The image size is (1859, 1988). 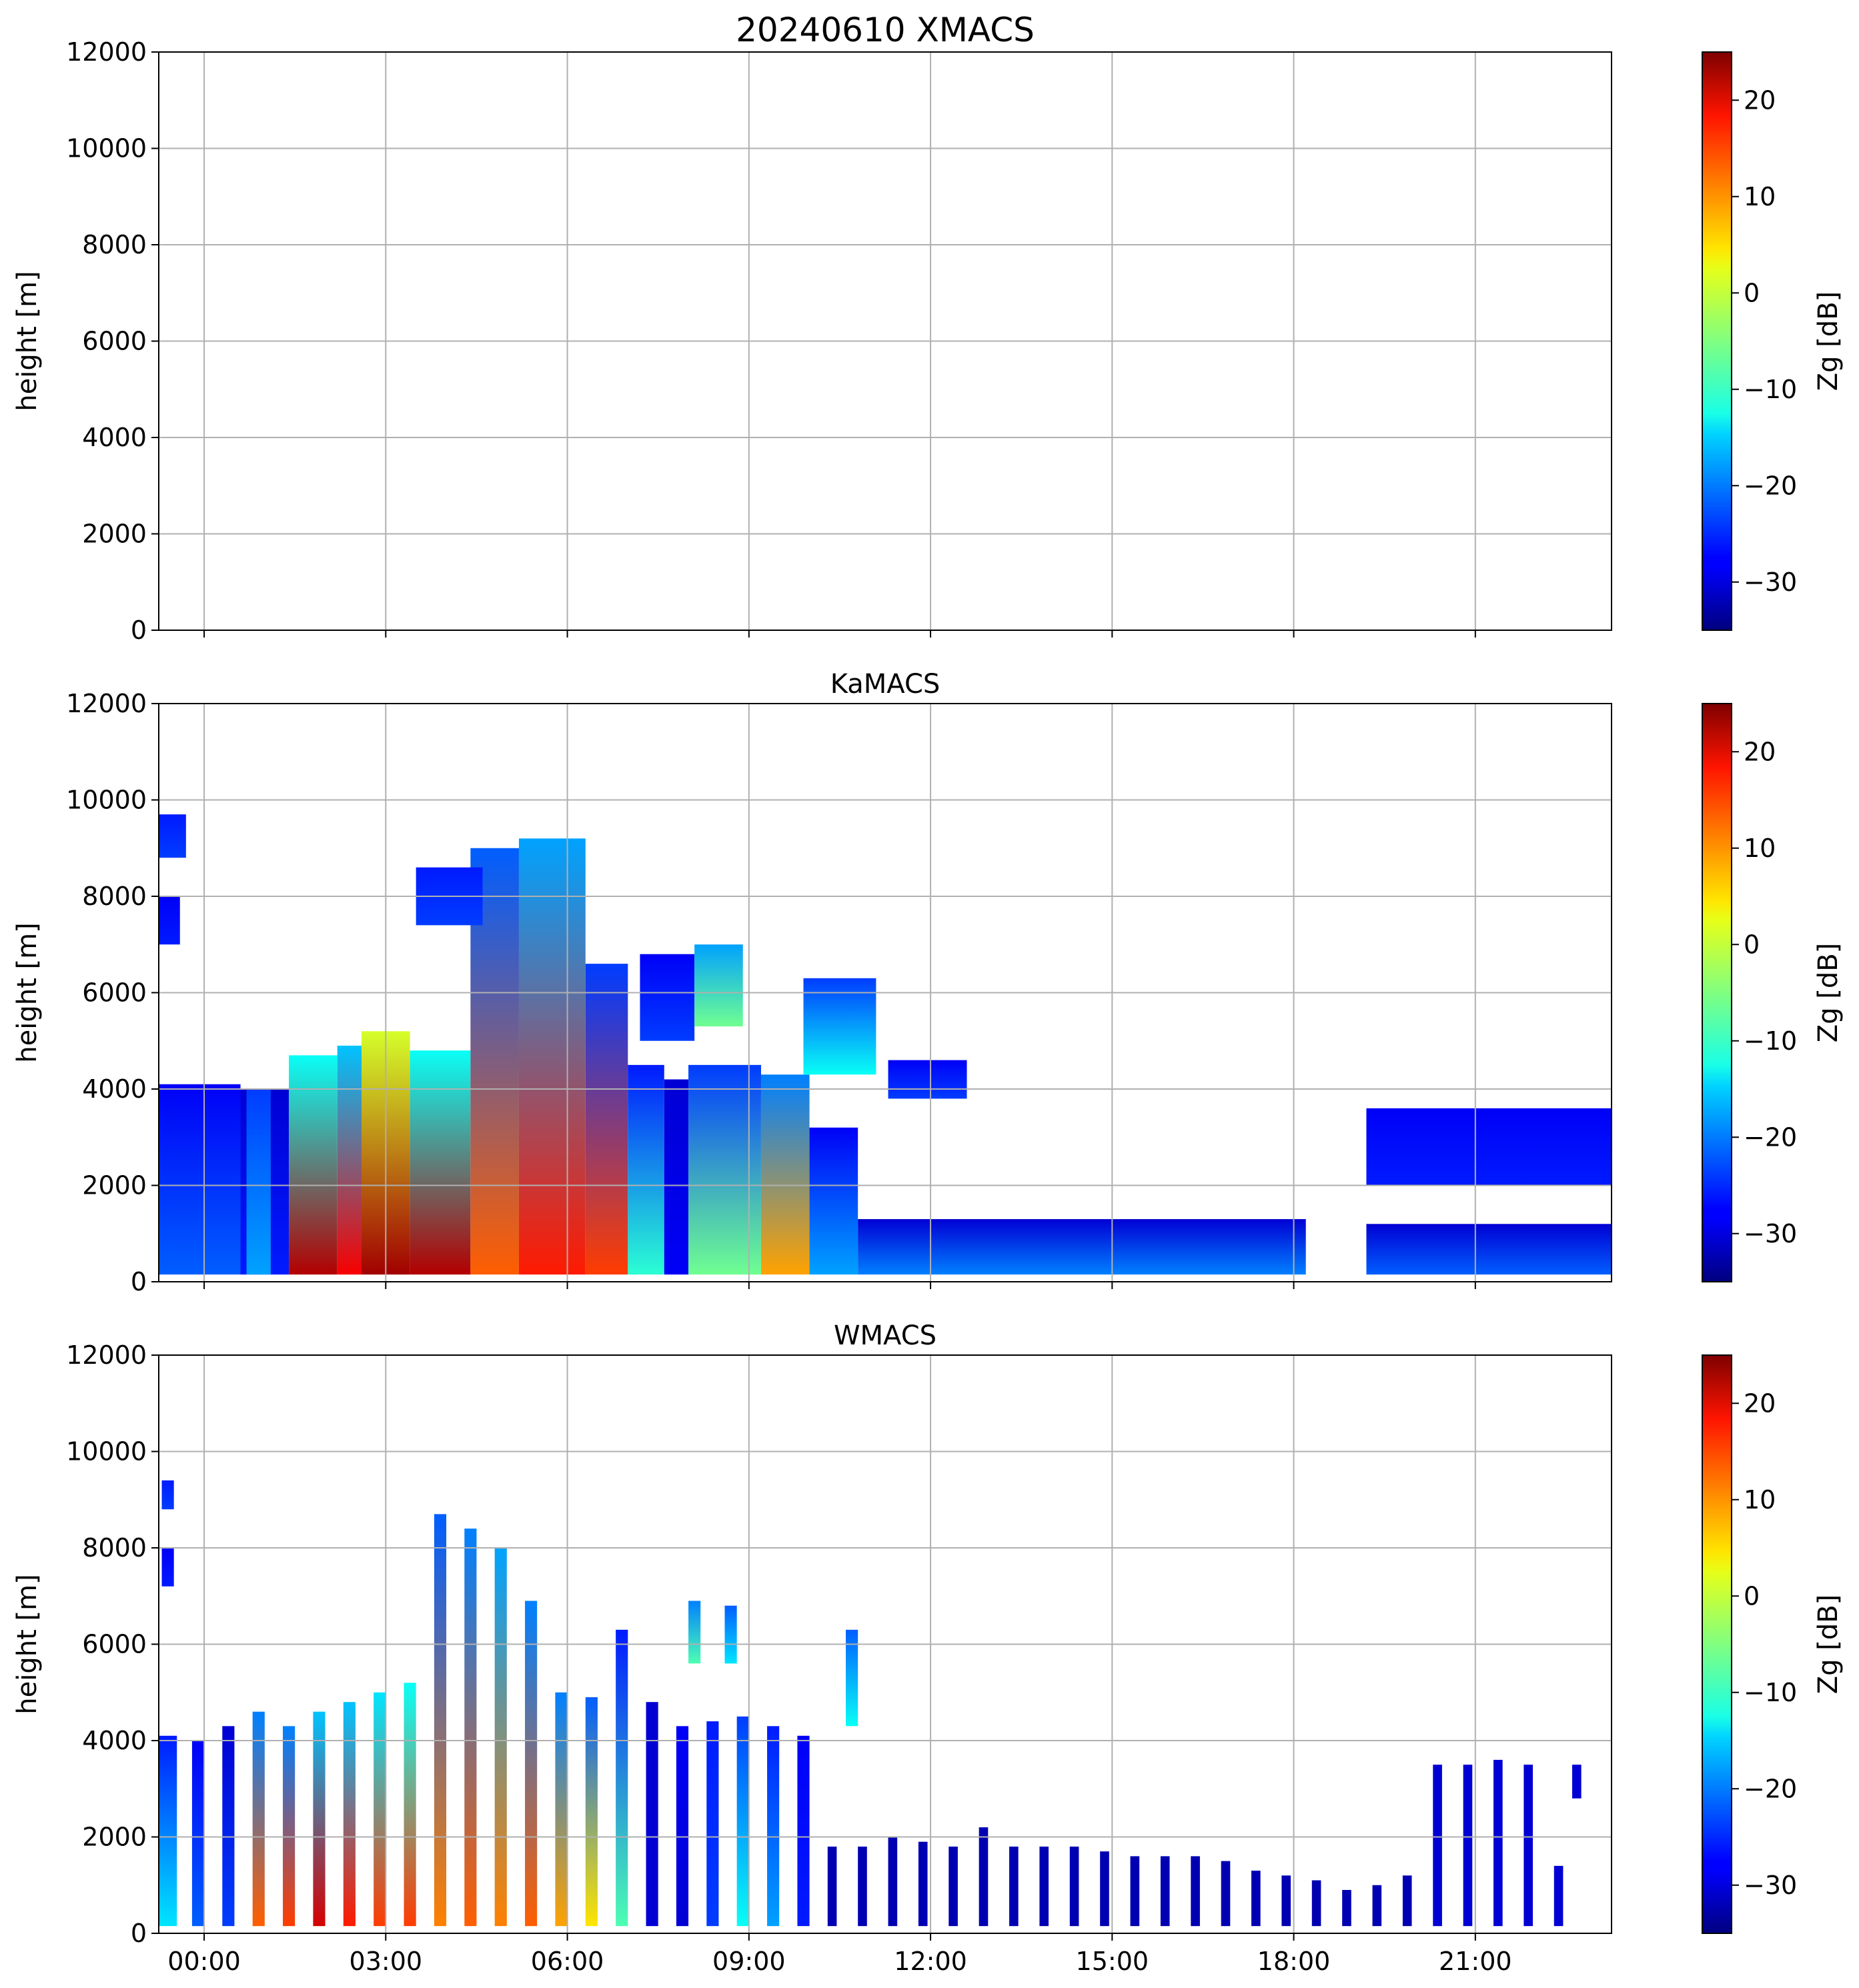 I want to click on colorbar-gradient, so click(x=1717, y=992).